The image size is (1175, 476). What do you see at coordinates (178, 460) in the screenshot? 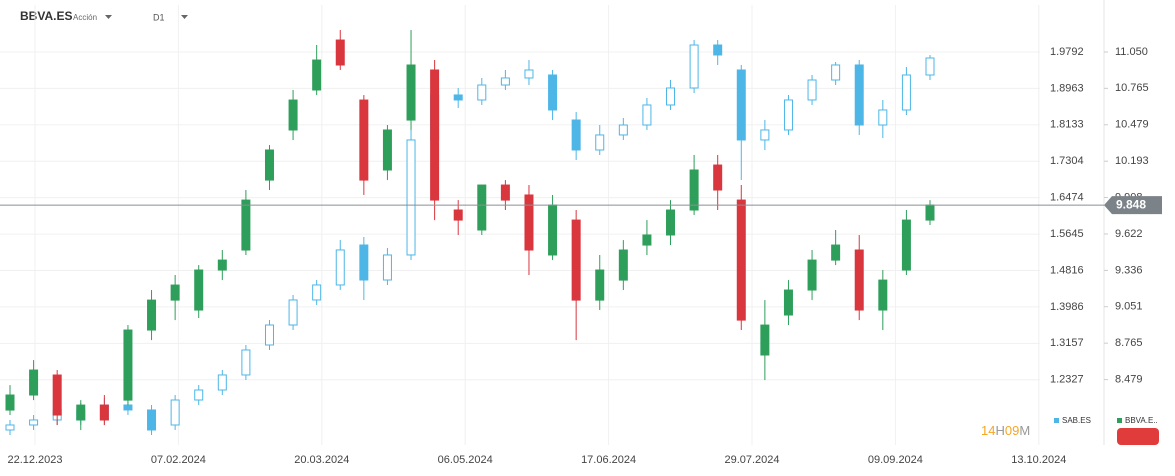
I see `x-tick-label: 07.02.2024` at bounding box center [178, 460].